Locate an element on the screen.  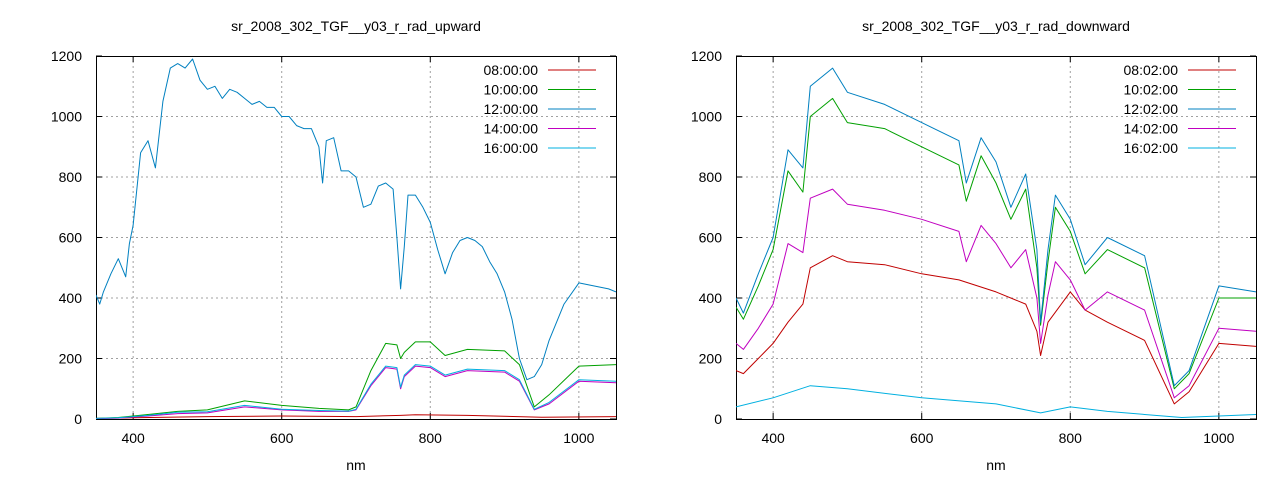
legend-label: 10:02:00 is located at coordinates (1151, 90).